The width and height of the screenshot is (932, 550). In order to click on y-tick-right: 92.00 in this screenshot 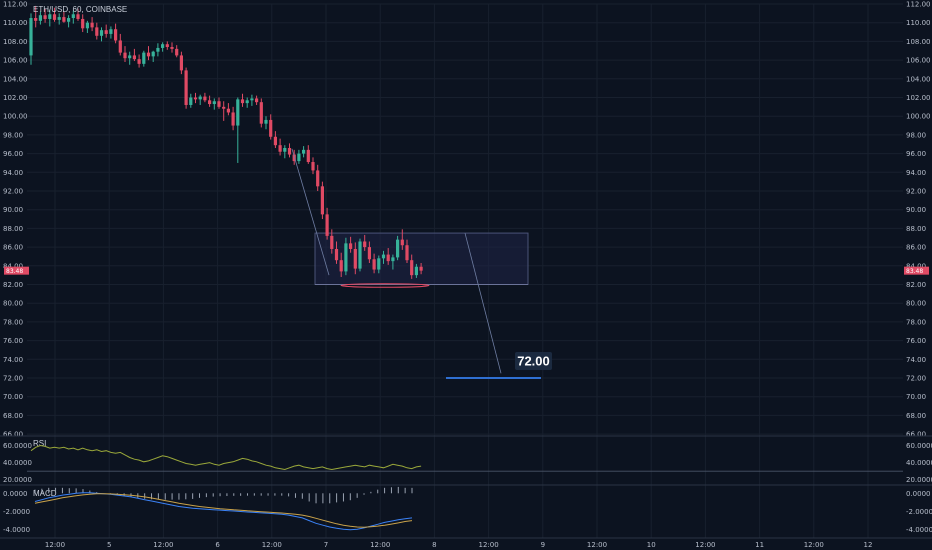, I will do `click(916, 192)`.